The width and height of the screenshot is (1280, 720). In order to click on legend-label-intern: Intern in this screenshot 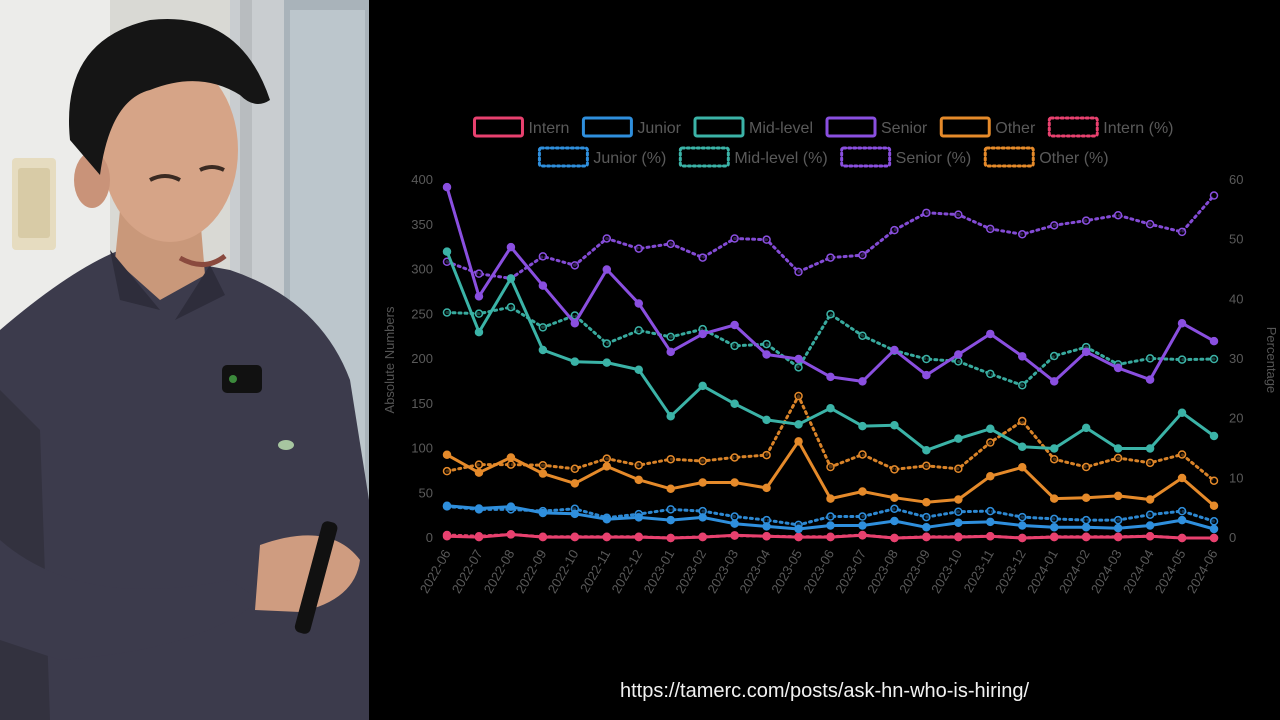, I will do `click(548, 128)`.